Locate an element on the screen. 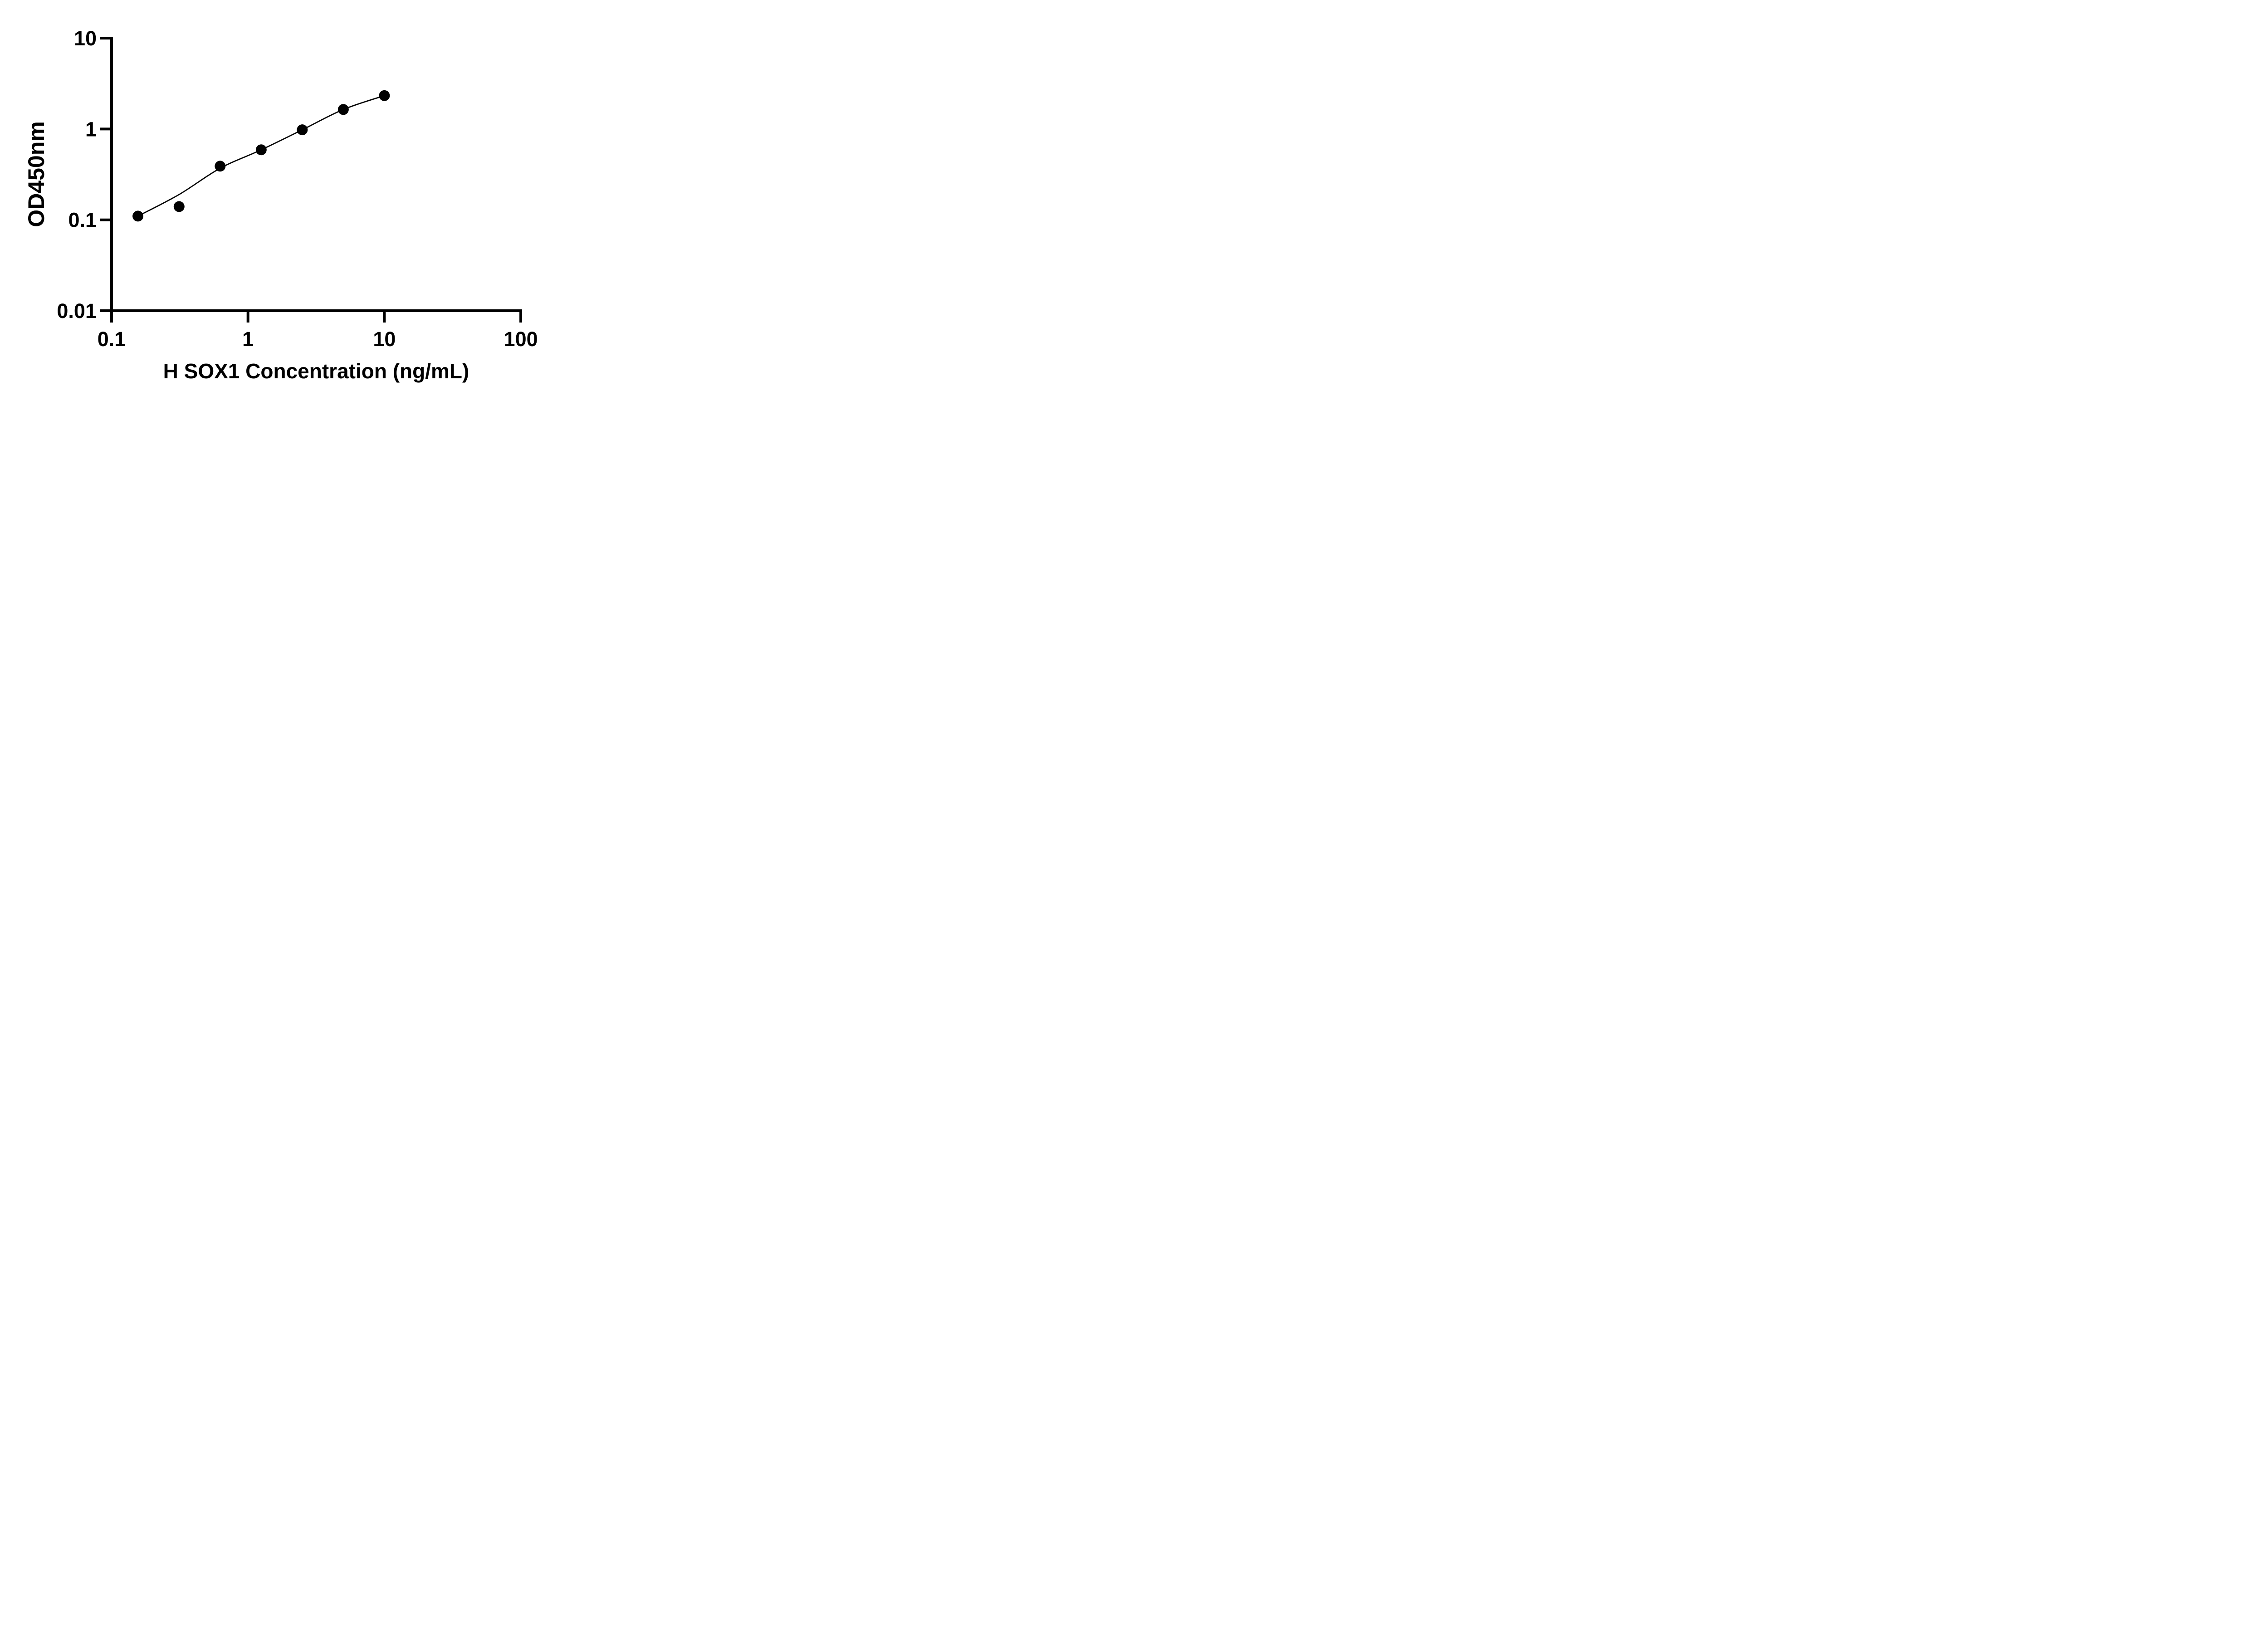  x-tick-label: 0.1 is located at coordinates (112, 339).